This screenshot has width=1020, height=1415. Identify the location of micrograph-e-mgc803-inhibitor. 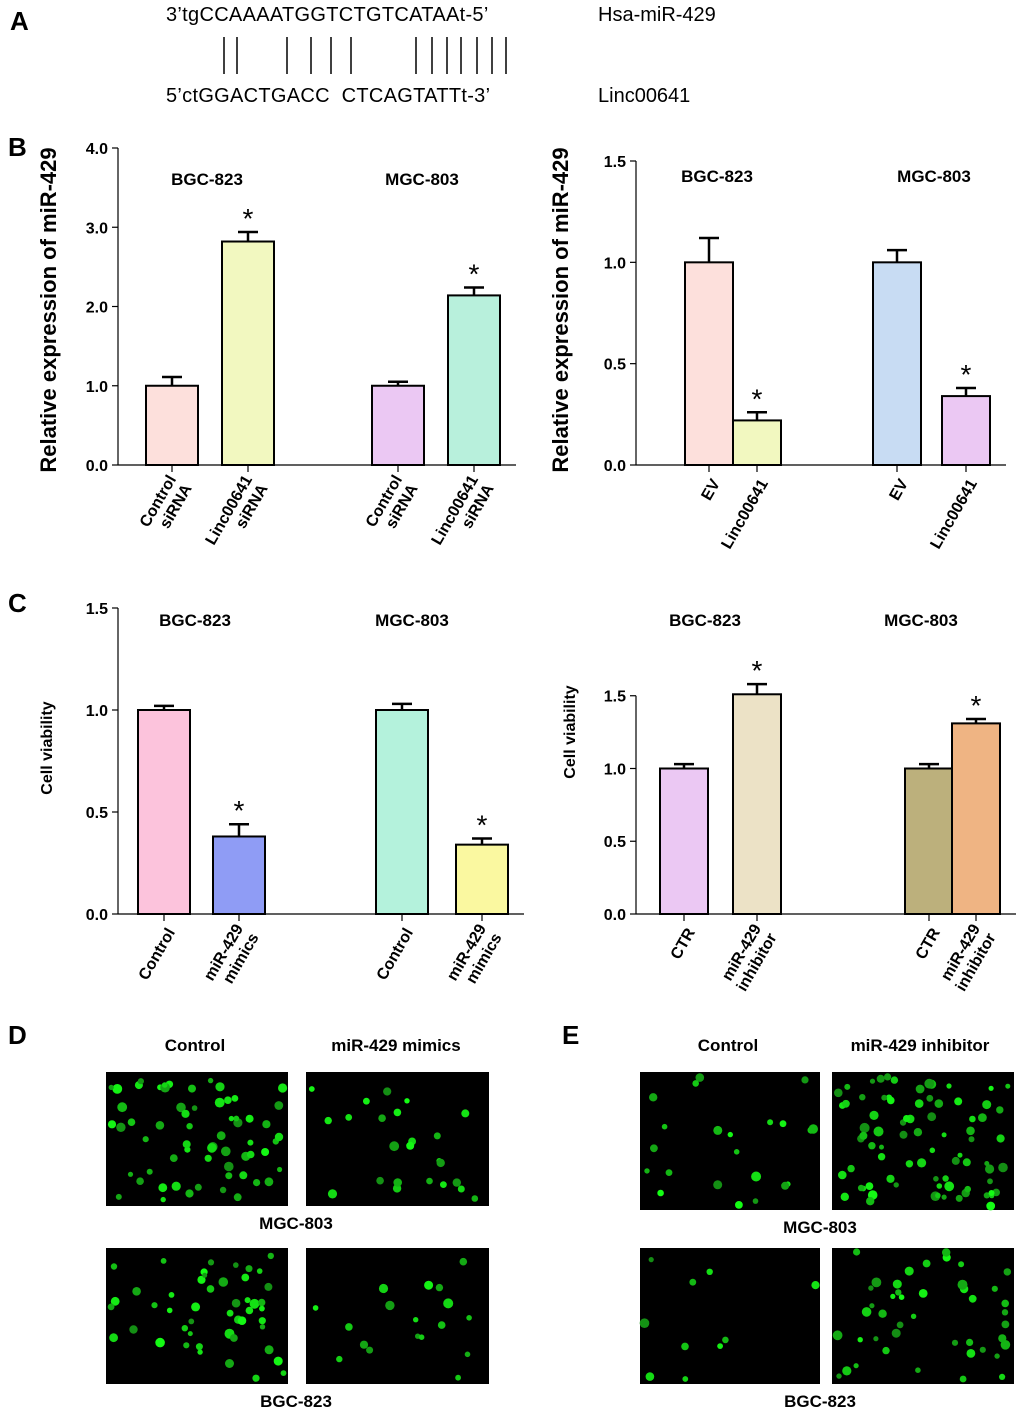
(923, 1141).